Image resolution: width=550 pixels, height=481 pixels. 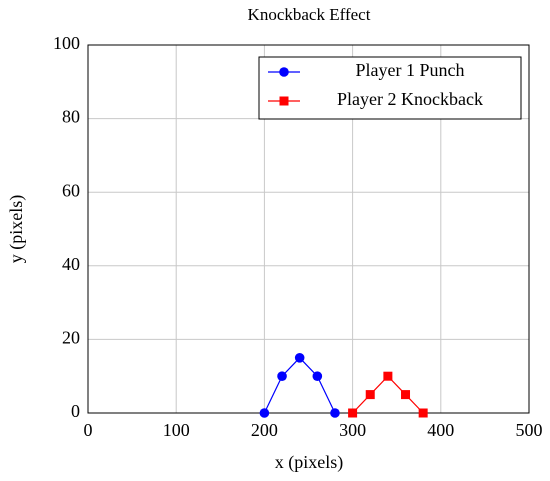 I want to click on legend-box, so click(x=390, y=88).